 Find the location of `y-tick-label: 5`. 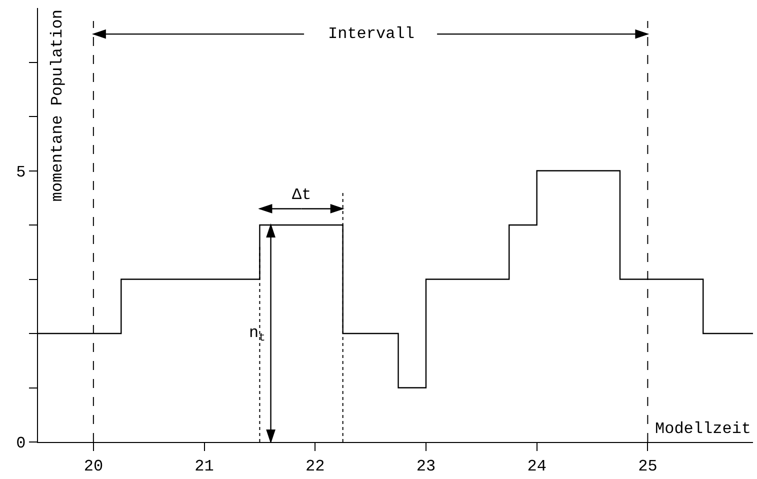

y-tick-label: 5 is located at coordinates (21, 172).